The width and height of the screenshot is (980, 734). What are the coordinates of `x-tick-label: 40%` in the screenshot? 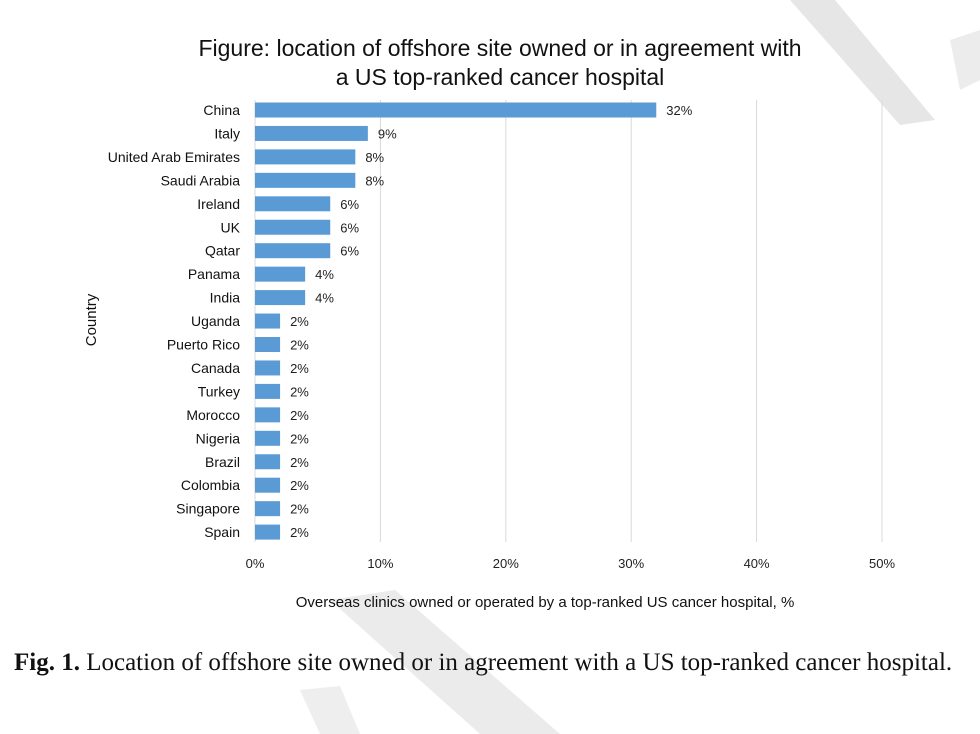 It's located at (757, 563).